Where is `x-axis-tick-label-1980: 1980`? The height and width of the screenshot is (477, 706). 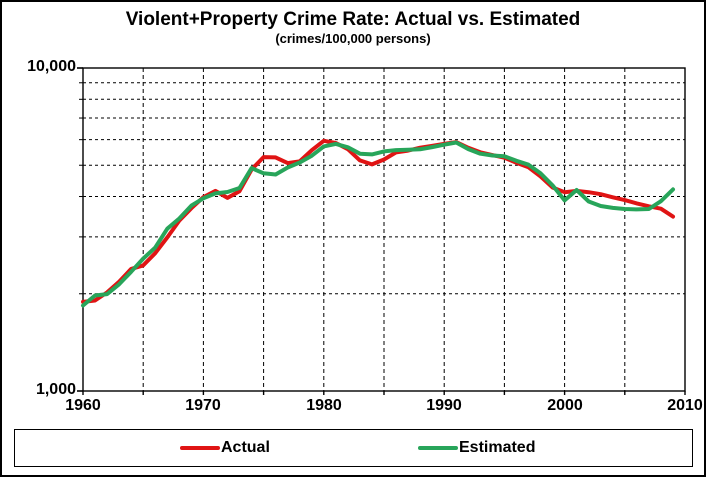
x-axis-tick-label-1980: 1980 is located at coordinates (324, 405).